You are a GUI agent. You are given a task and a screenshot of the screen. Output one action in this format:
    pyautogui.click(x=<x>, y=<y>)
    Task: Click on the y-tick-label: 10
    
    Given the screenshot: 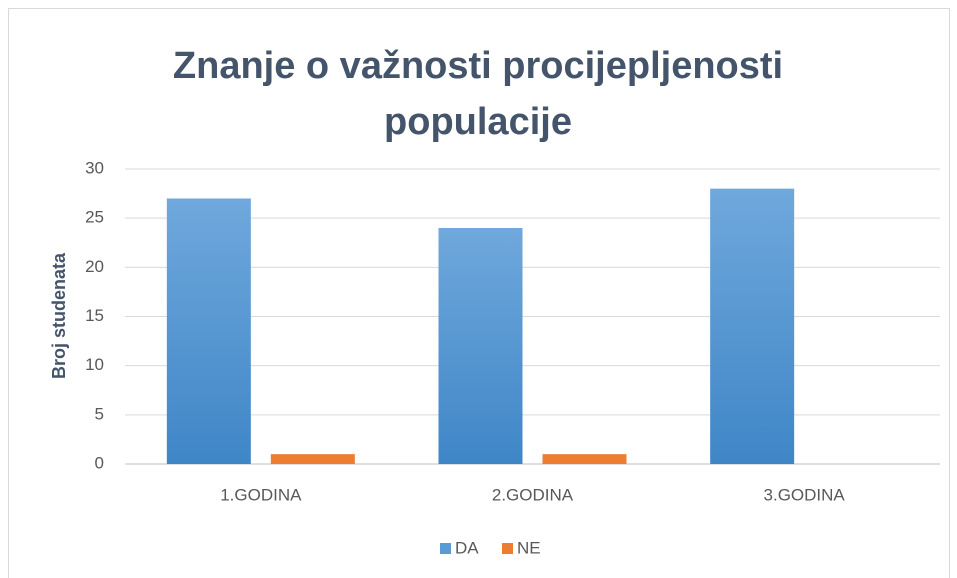 What is the action you would take?
    pyautogui.click(x=94, y=364)
    